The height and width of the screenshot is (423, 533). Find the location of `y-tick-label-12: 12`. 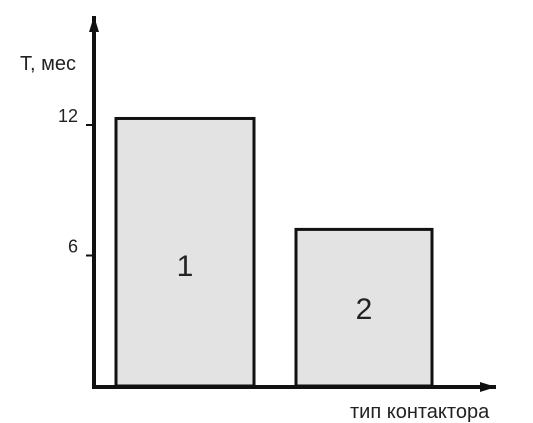

y-tick-label-12: 12 is located at coordinates (68, 116).